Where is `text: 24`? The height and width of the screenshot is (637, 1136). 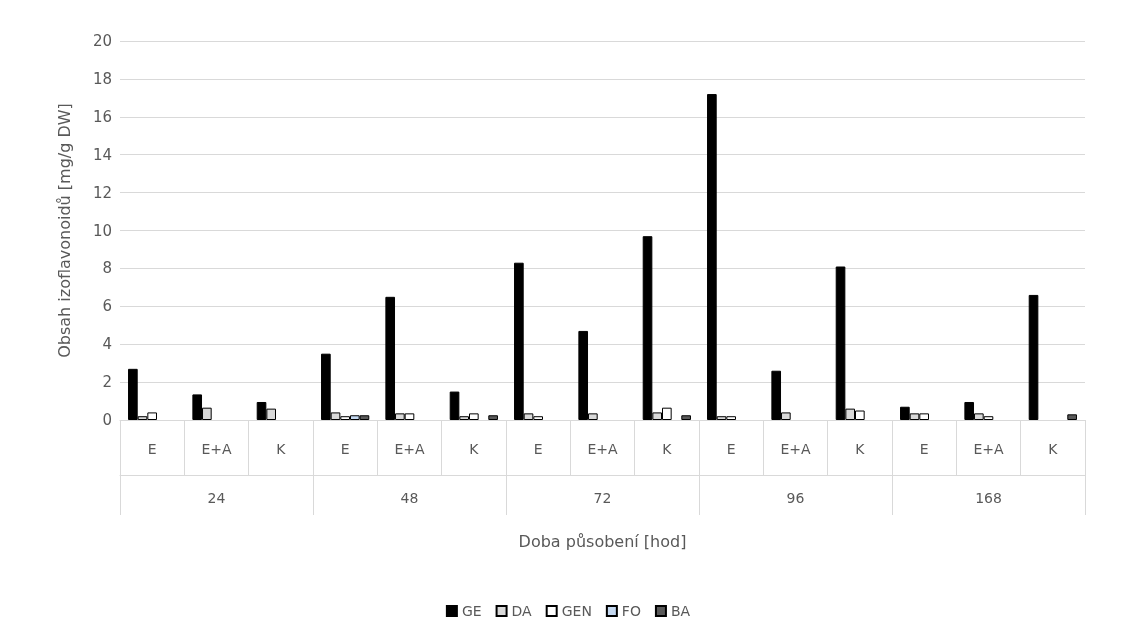
text: 24 is located at coordinates (216, 498).